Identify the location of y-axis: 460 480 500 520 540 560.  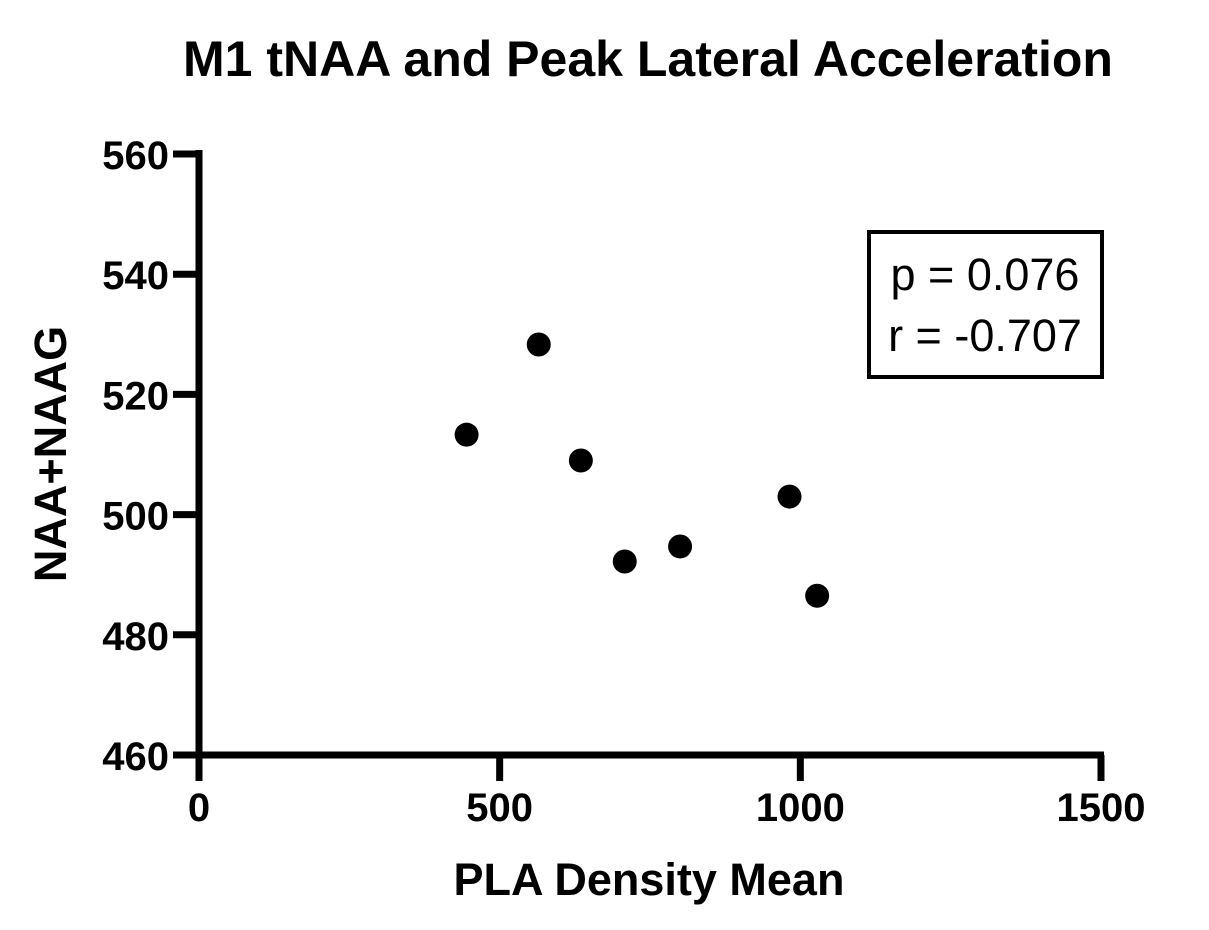
(152, 456).